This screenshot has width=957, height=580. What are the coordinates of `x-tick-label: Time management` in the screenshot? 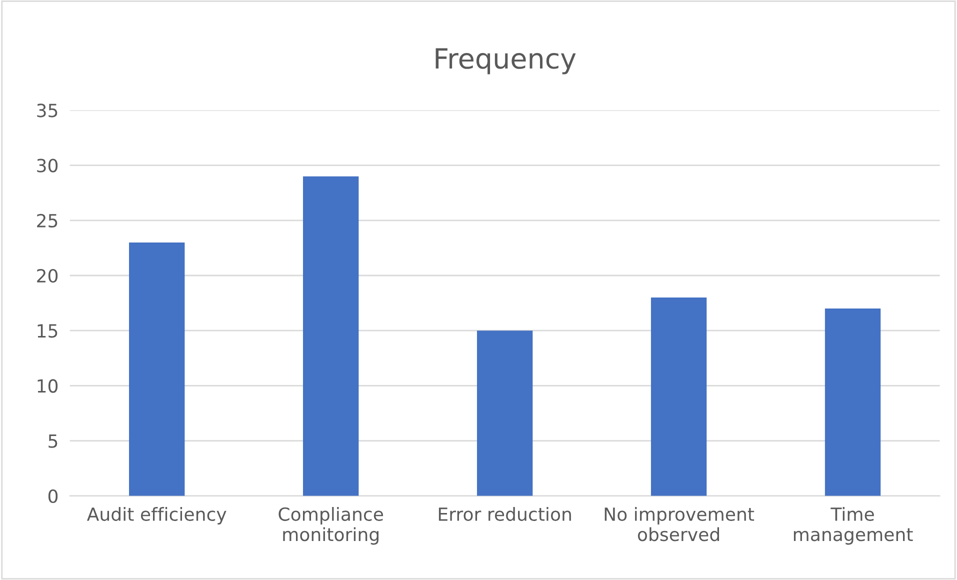 It's located at (853, 526).